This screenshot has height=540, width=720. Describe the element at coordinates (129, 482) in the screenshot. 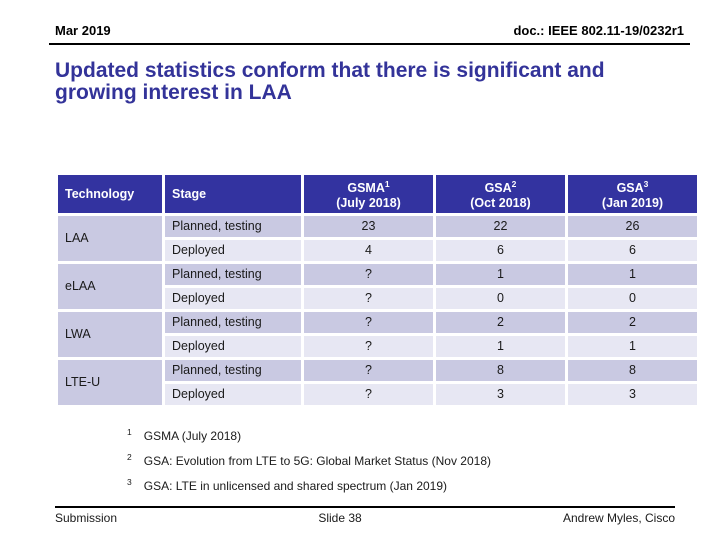

I see `footnote-number: 3` at that location.